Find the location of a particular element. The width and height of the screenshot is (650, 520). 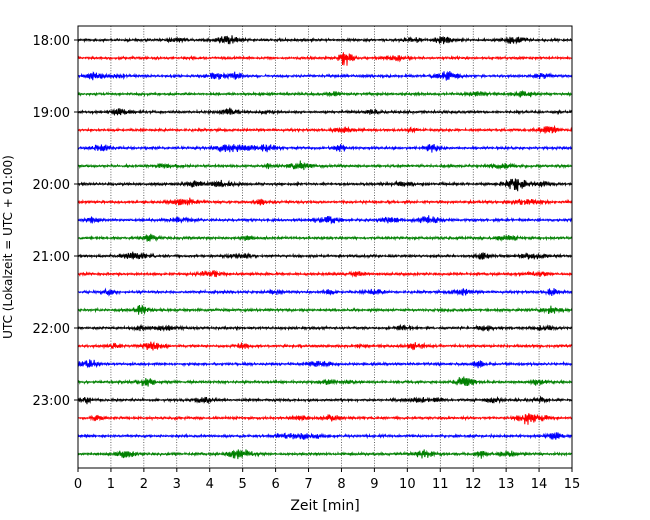

y-axis-ticks: 18:00 19:00 20:00 21:00 22:00 23:00 is located at coordinates (55, 221).